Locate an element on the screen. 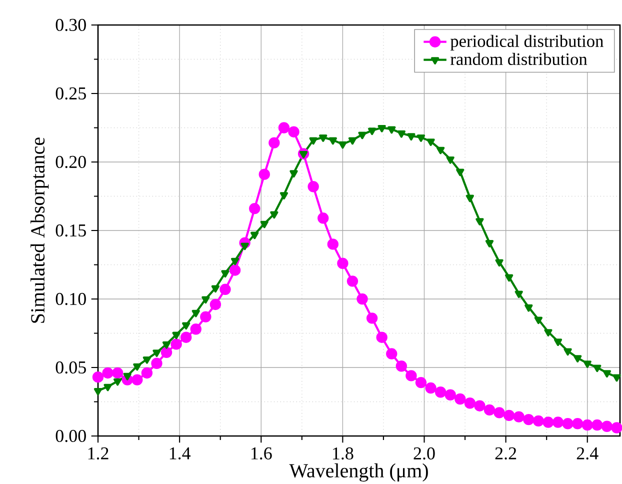  x-tick-label: 1.2 is located at coordinates (98, 453).